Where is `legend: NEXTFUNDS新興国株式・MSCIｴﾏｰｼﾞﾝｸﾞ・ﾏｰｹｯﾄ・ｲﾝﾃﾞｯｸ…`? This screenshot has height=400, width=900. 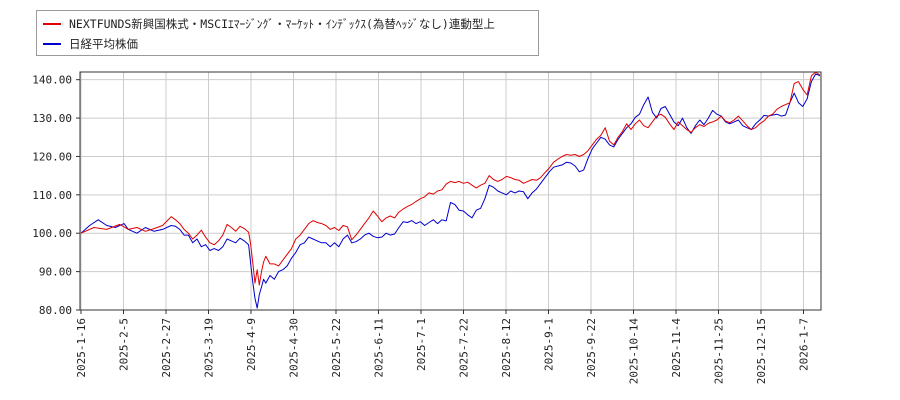
legend: NEXTFUNDS新興国株式・MSCIｴﾏｰｼﾞﾝｸﾞ・ﾏｰｹｯﾄ・ｲﾝﾃﾞｯｸ… is located at coordinates (287, 33).